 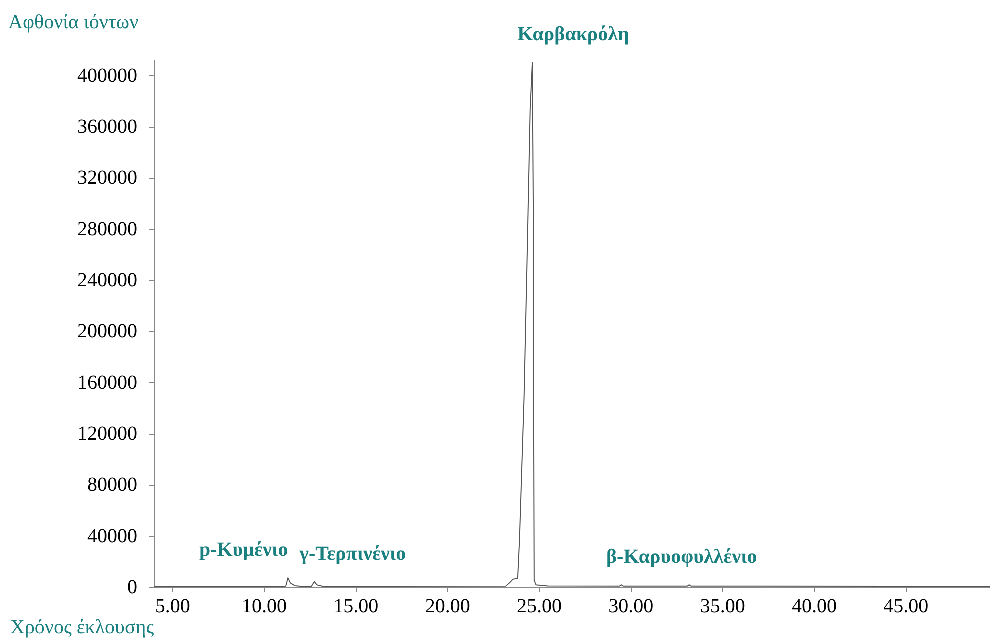 I want to click on x-tick-label: 10.00, so click(x=264, y=607).